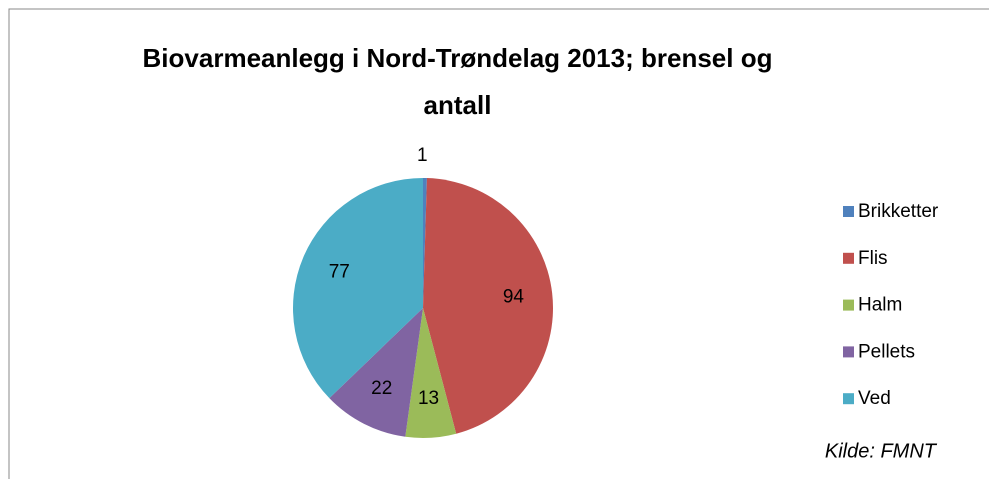 This screenshot has height=479, width=990. I want to click on legend-label: Brikketter, so click(898, 211).